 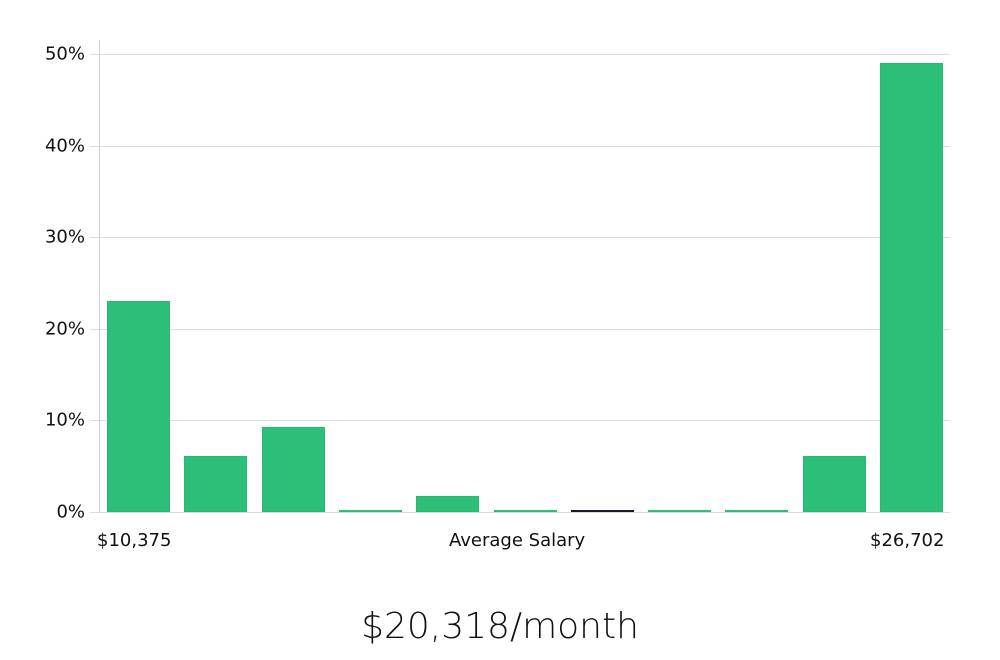 I want to click on y-tick-label: 0%, so click(x=70, y=512).